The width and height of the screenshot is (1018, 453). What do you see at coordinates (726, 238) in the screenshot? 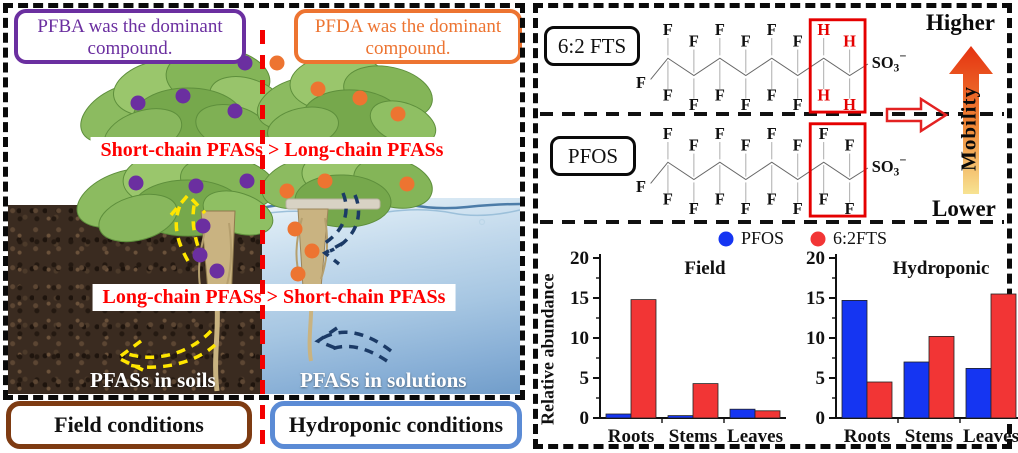
I see `pfos-legend-dot-icon` at bounding box center [726, 238].